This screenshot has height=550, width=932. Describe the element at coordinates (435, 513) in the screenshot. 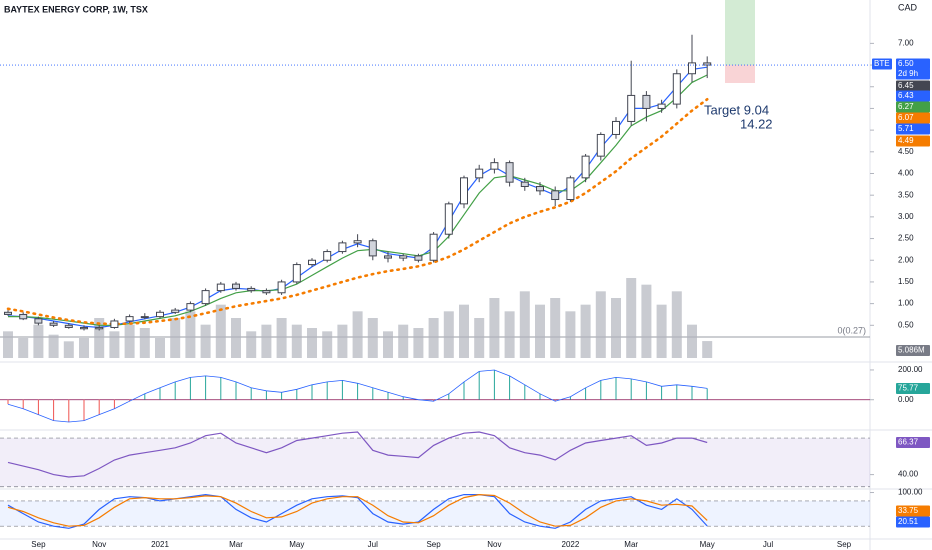

I see `stoch-band` at that location.